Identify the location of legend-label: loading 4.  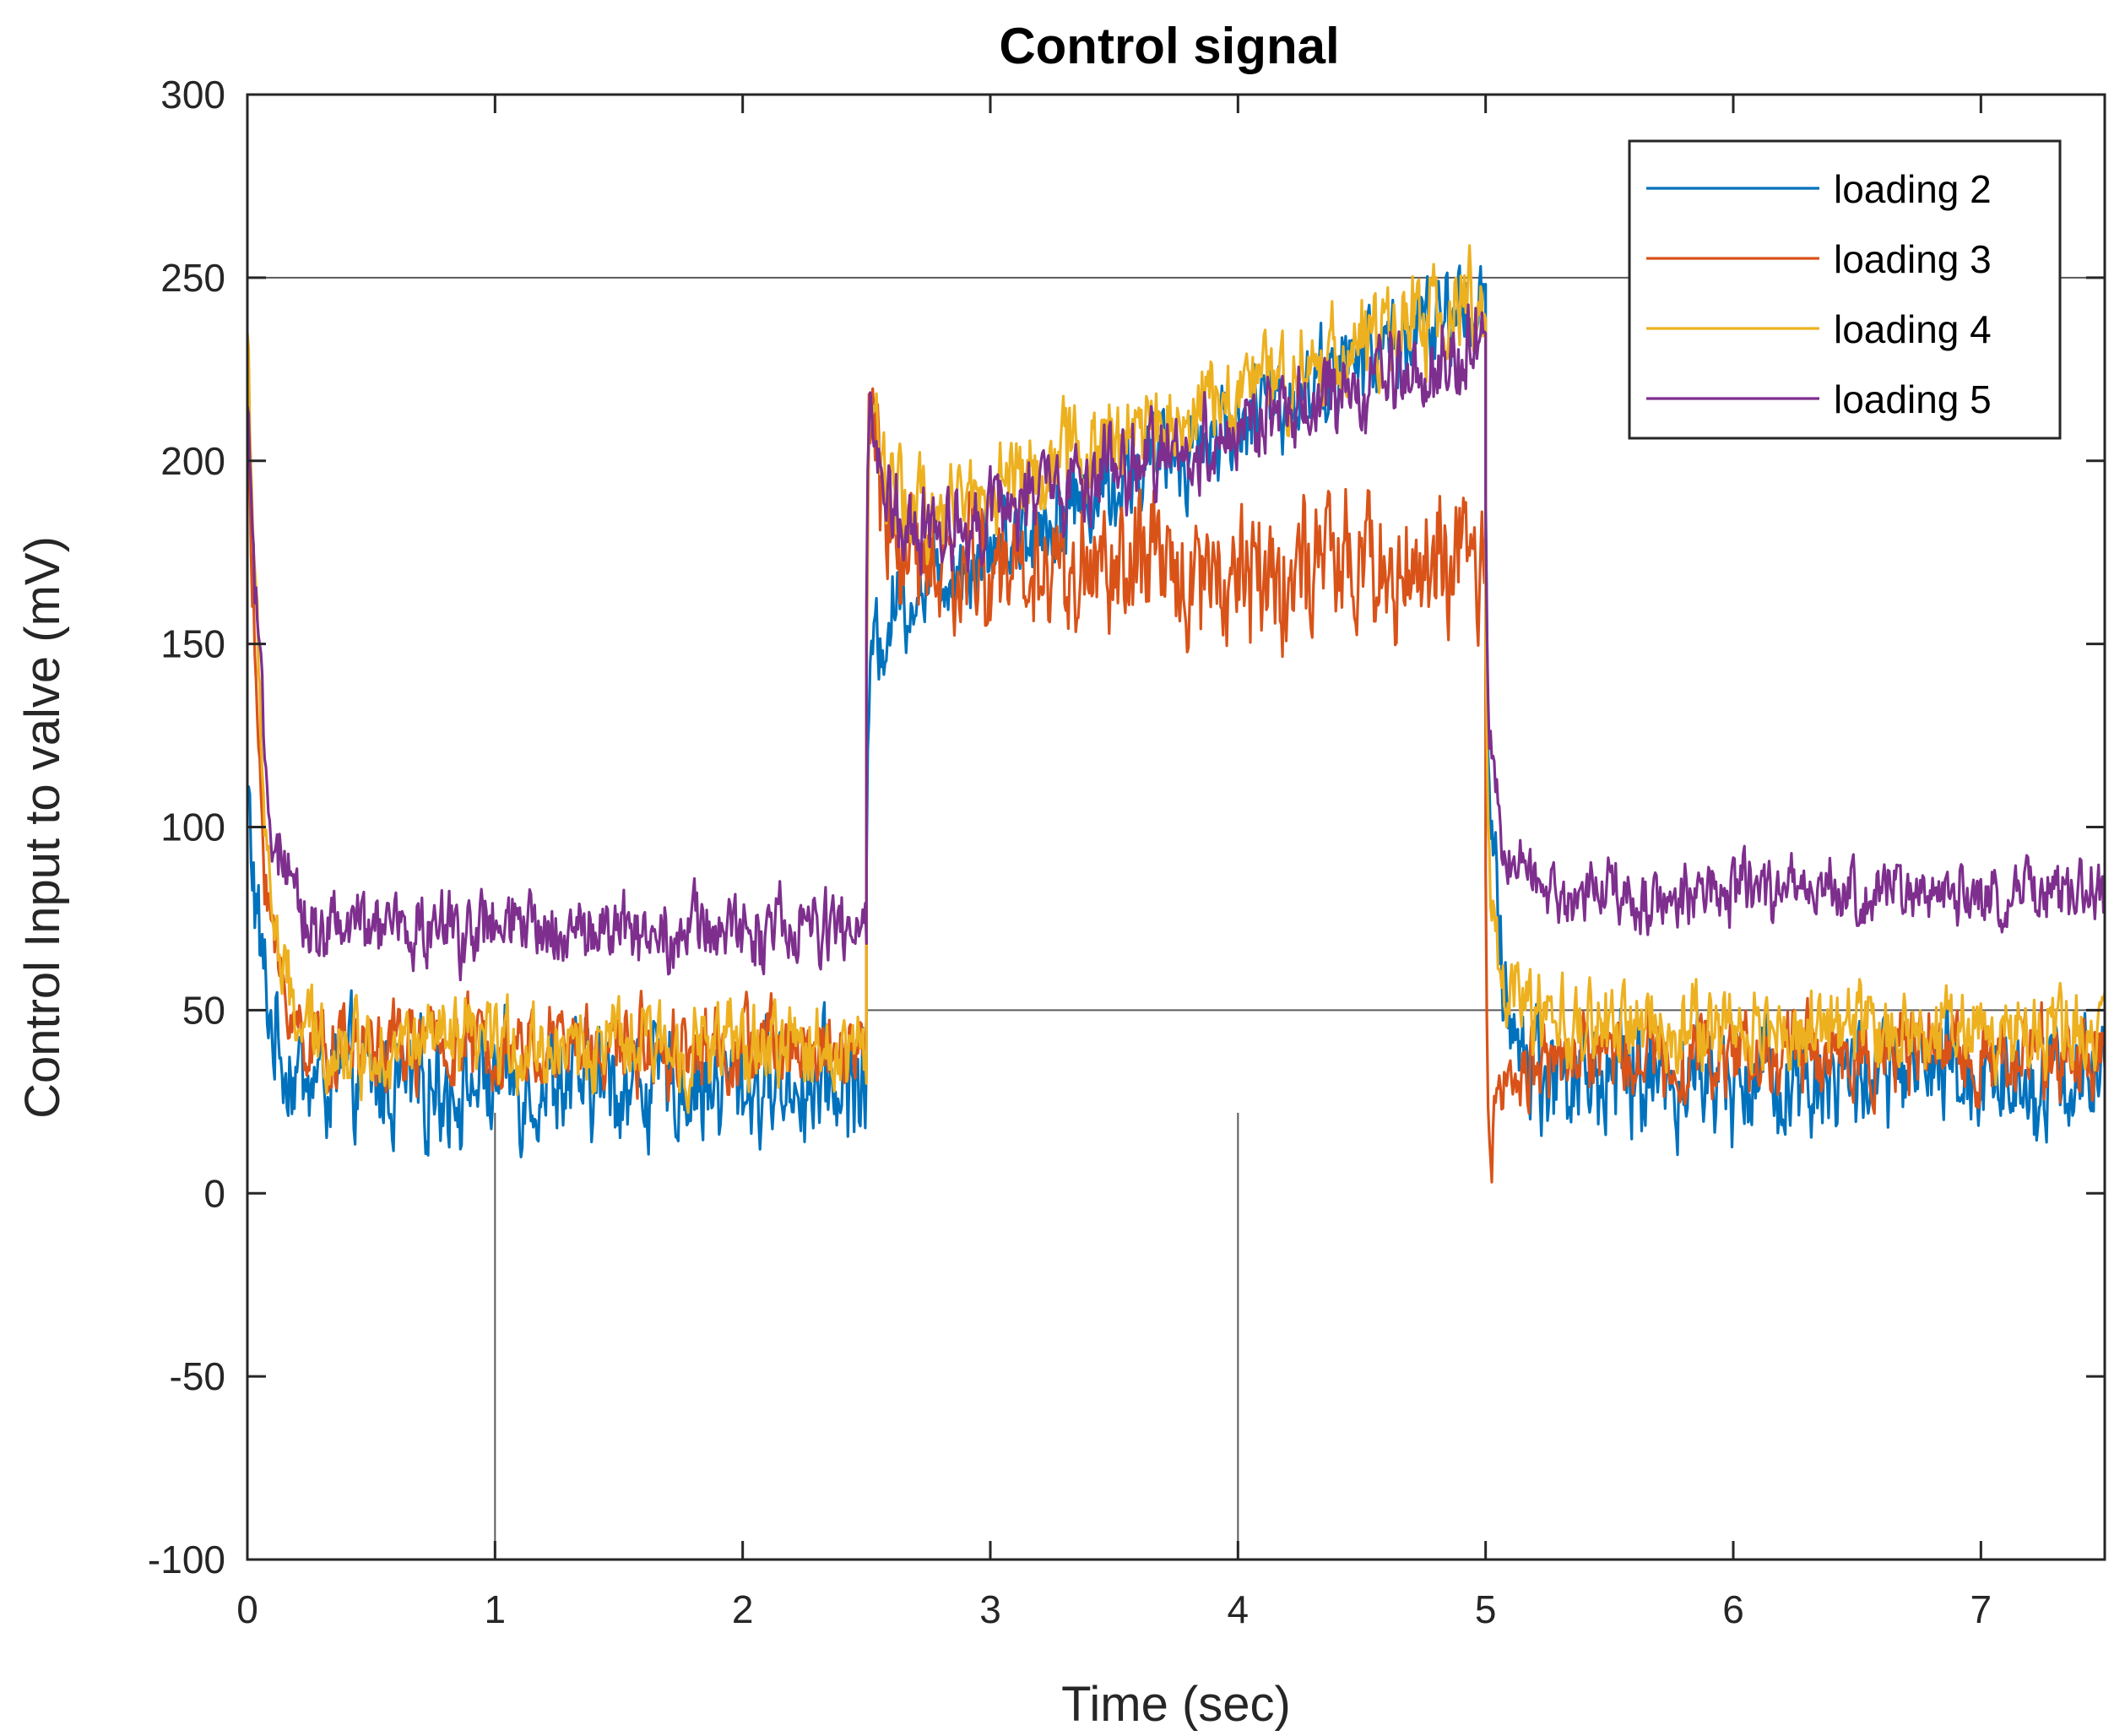
(1913, 329).